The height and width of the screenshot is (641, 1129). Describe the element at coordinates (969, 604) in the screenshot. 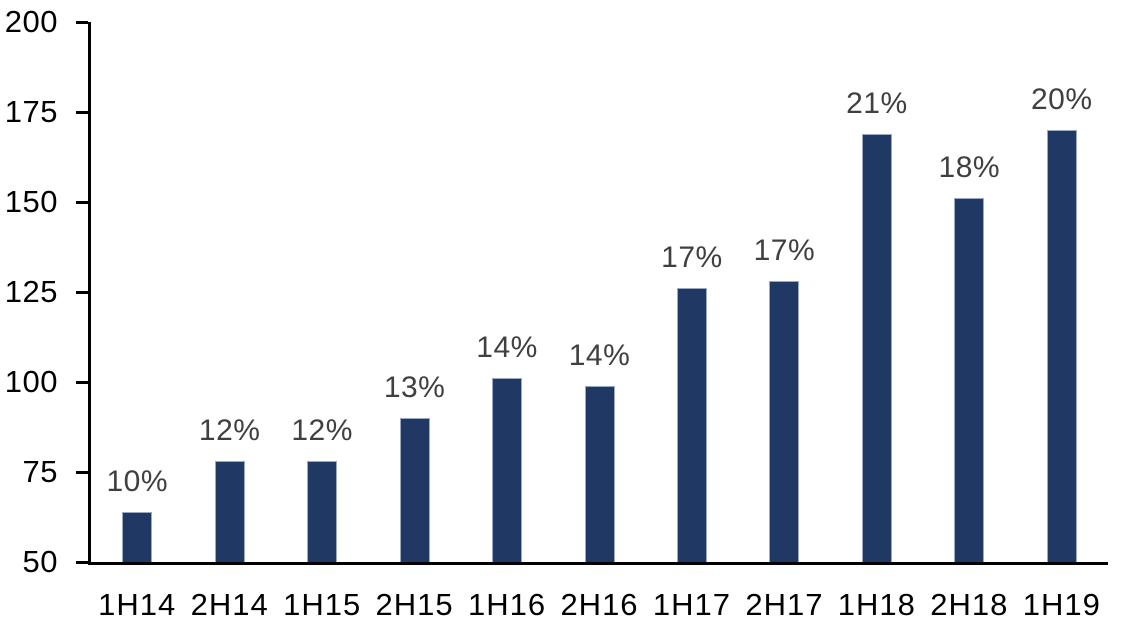

I see `x-axis-tick-label: 2H18` at that location.